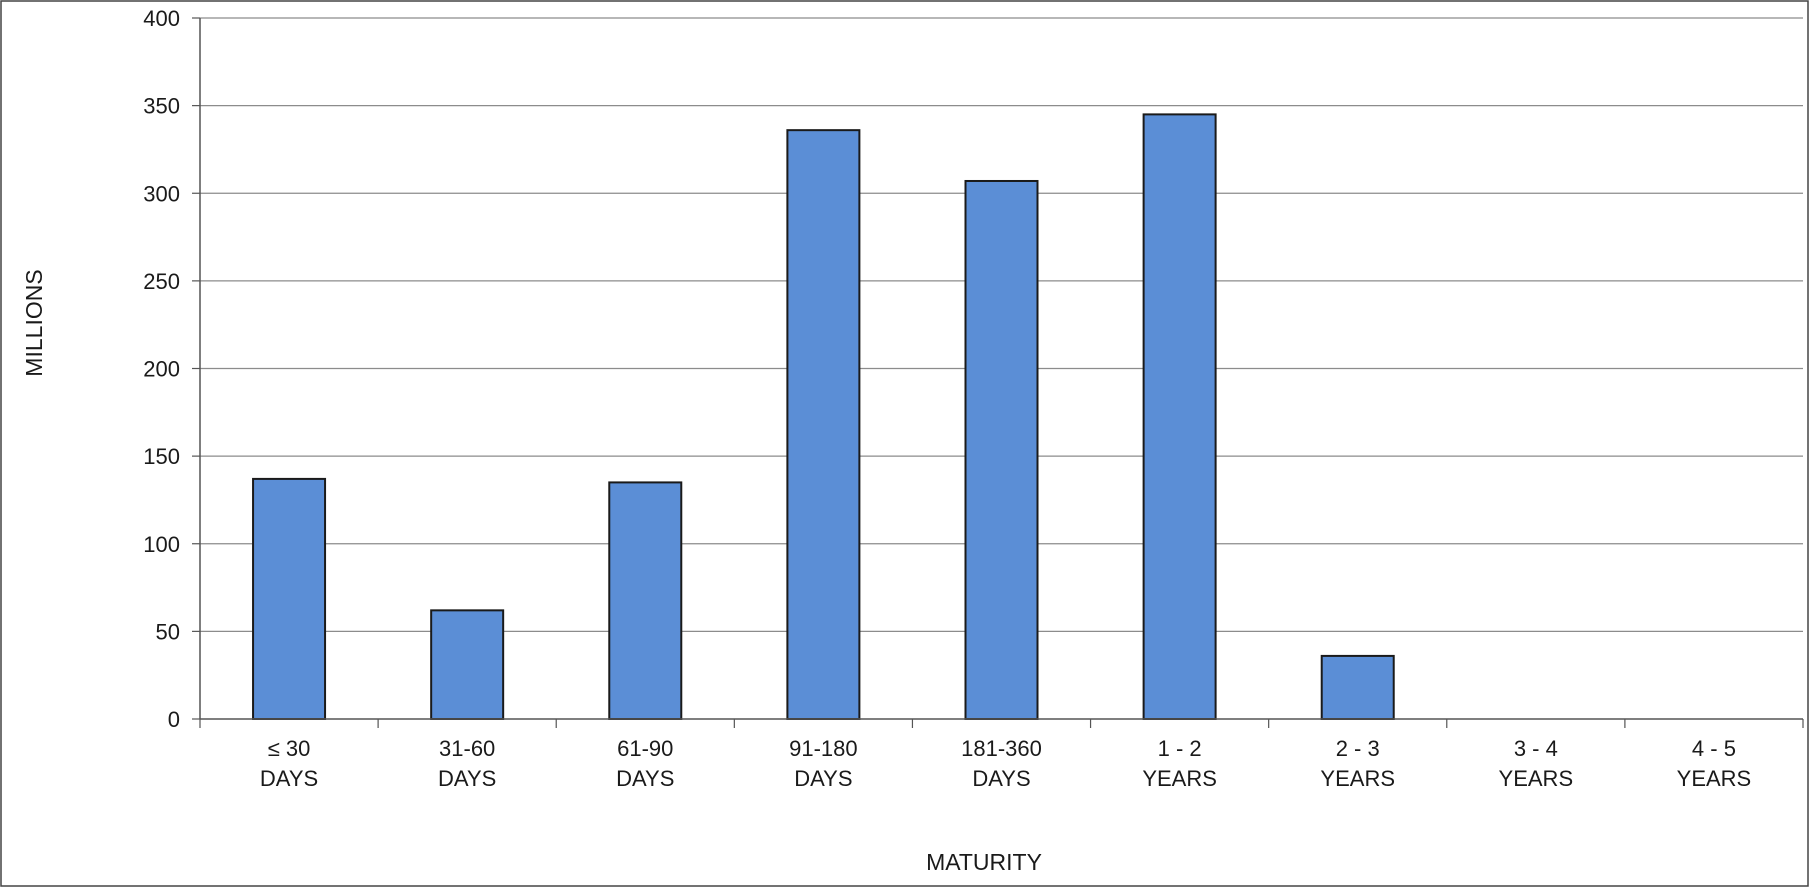  What do you see at coordinates (823, 748) in the screenshot?
I see `x-tick-label: 91-180` at bounding box center [823, 748].